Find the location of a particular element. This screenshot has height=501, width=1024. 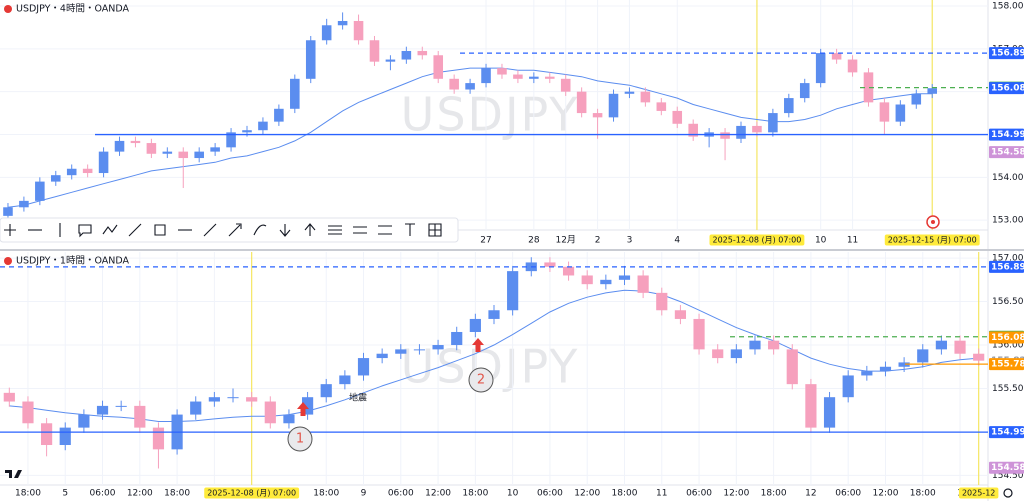

annotation: 地震 is located at coordinates (358, 398).